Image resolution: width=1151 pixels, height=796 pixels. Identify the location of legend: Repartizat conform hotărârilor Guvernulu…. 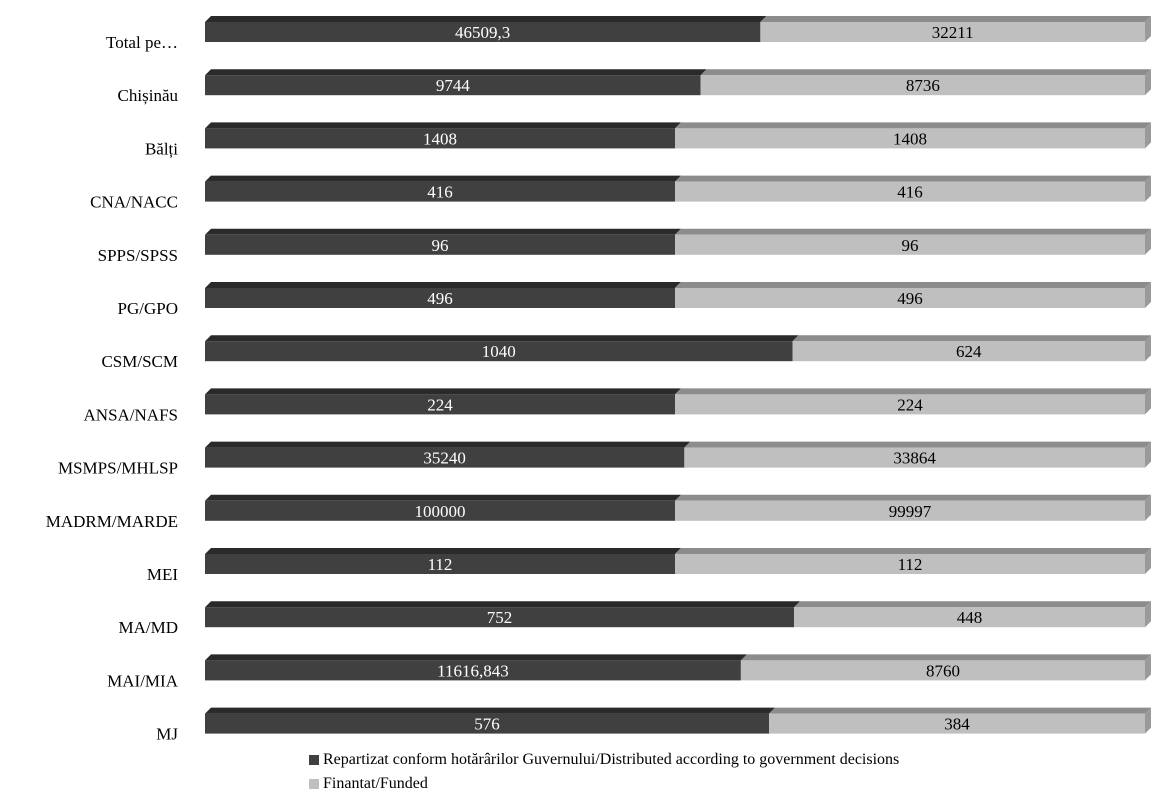
(604, 772).